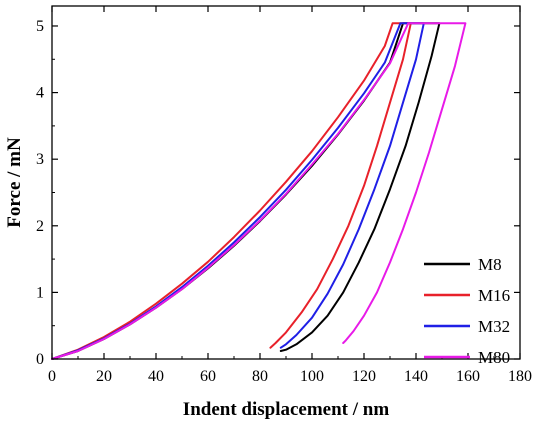 The image size is (550, 424). Describe the element at coordinates (364, 376) in the screenshot. I see `x-tick-label: 120` at that location.